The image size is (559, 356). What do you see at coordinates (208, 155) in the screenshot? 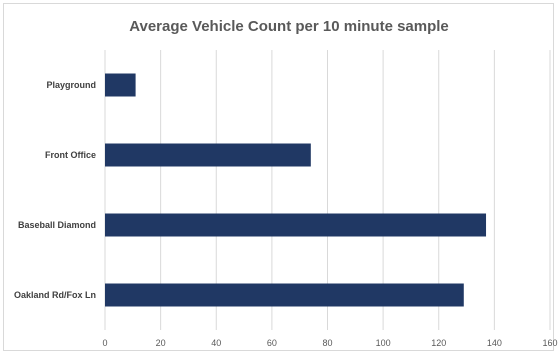
I see `bar-front-office` at bounding box center [208, 155].